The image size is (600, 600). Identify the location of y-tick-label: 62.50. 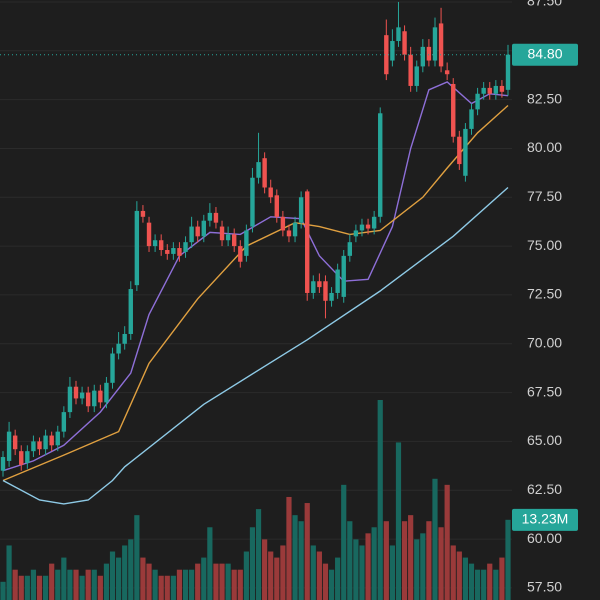
(544, 489).